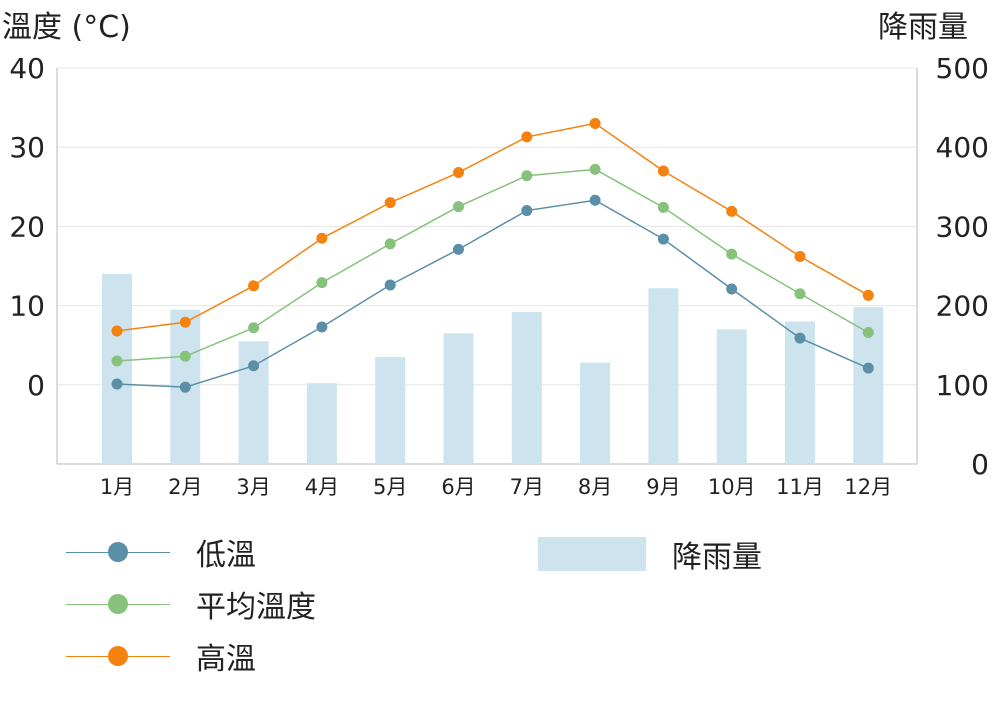 Image resolution: width=992 pixels, height=718 pixels. What do you see at coordinates (592, 554) in the screenshot?
I see `legend-swatch-rainfall` at bounding box center [592, 554].